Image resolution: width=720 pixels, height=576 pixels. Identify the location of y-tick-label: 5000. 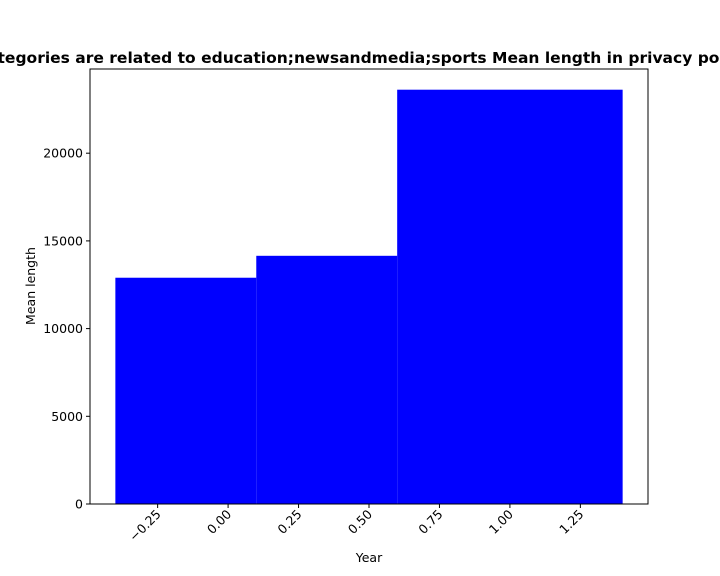
(67, 416).